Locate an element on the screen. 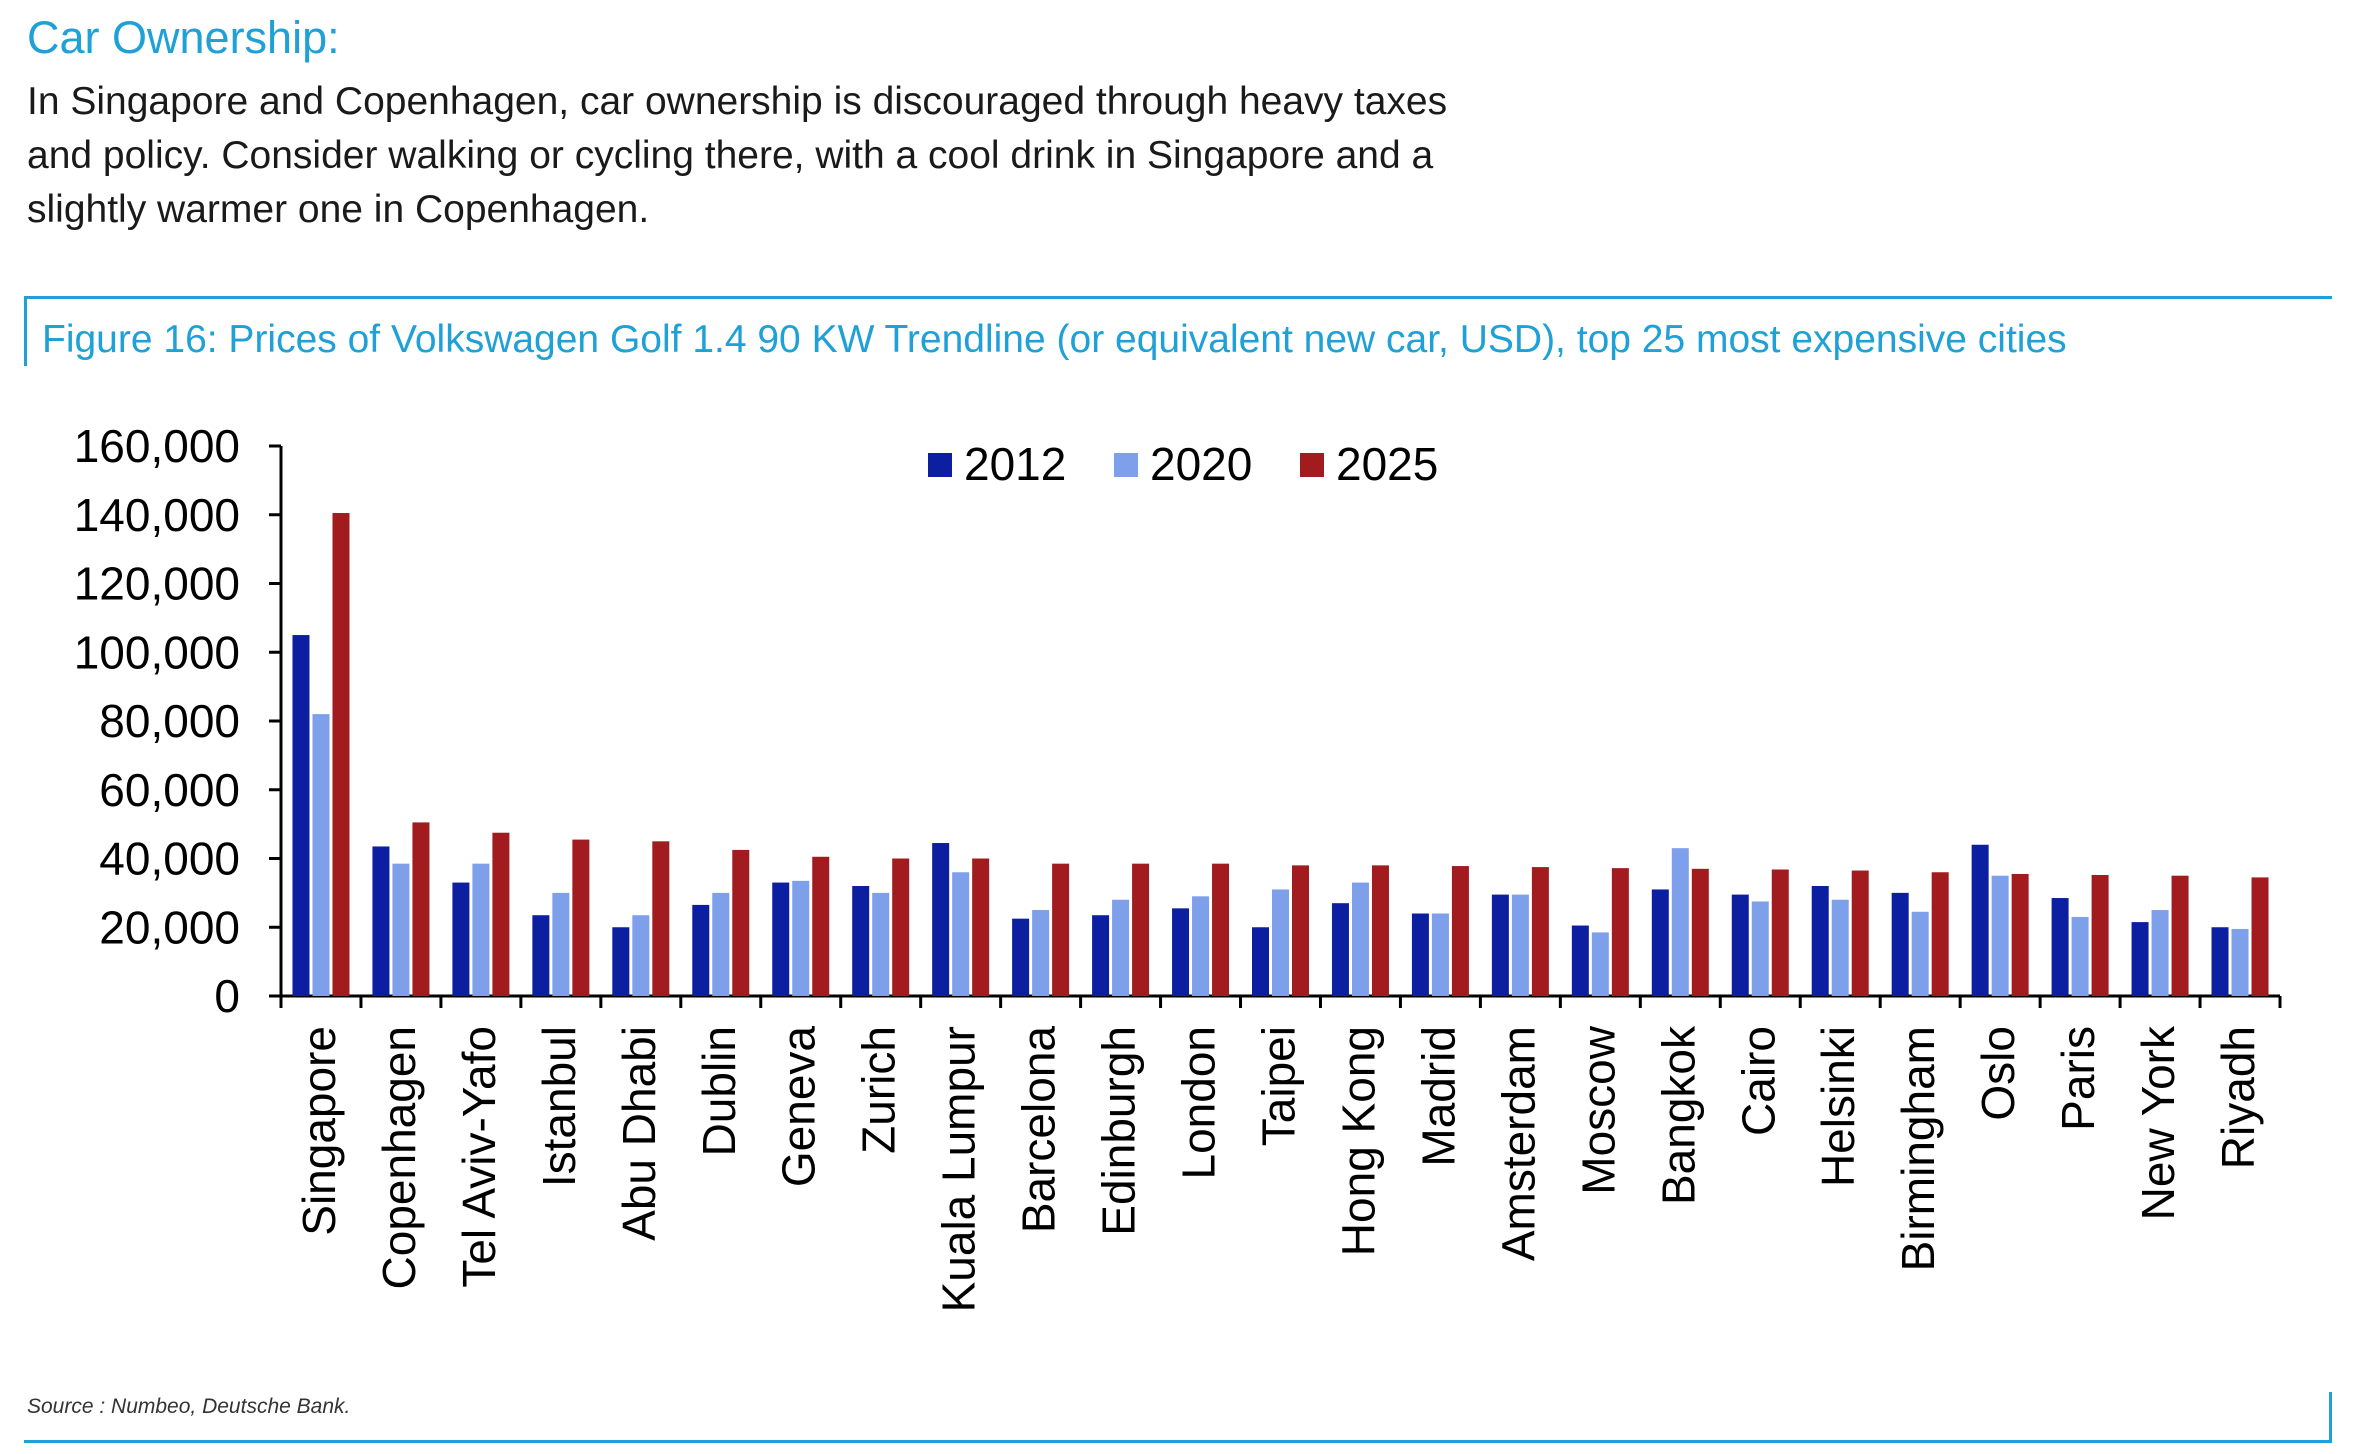  bar-2020-taipei is located at coordinates (1280, 942).